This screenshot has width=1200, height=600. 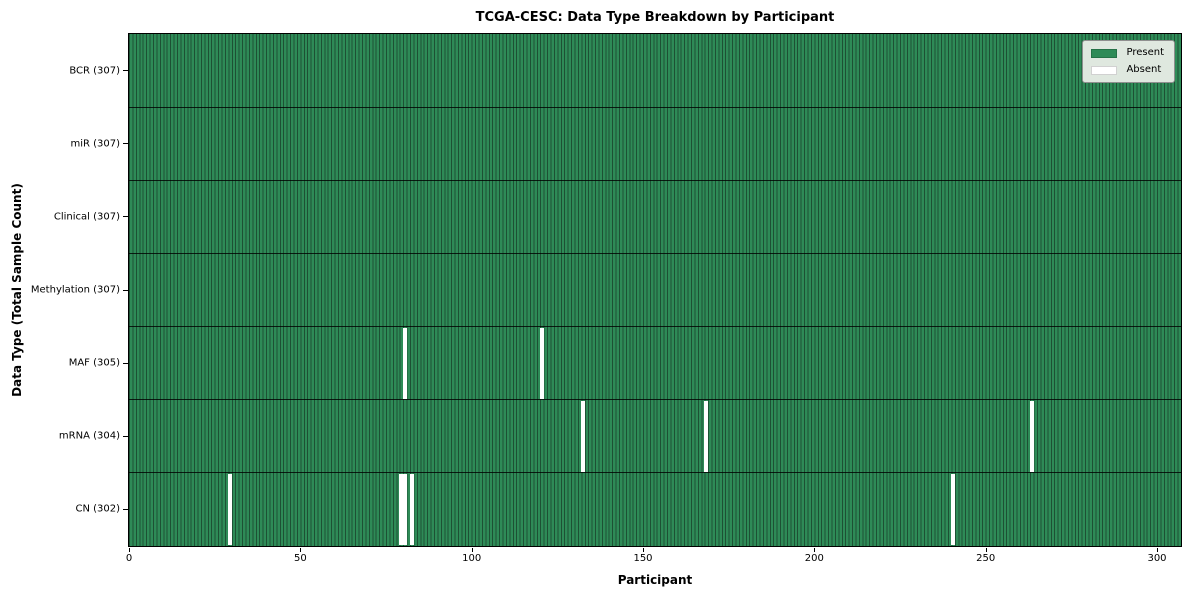 What do you see at coordinates (986, 558) in the screenshot?
I see `x-tick-label-250: 250` at bounding box center [986, 558].